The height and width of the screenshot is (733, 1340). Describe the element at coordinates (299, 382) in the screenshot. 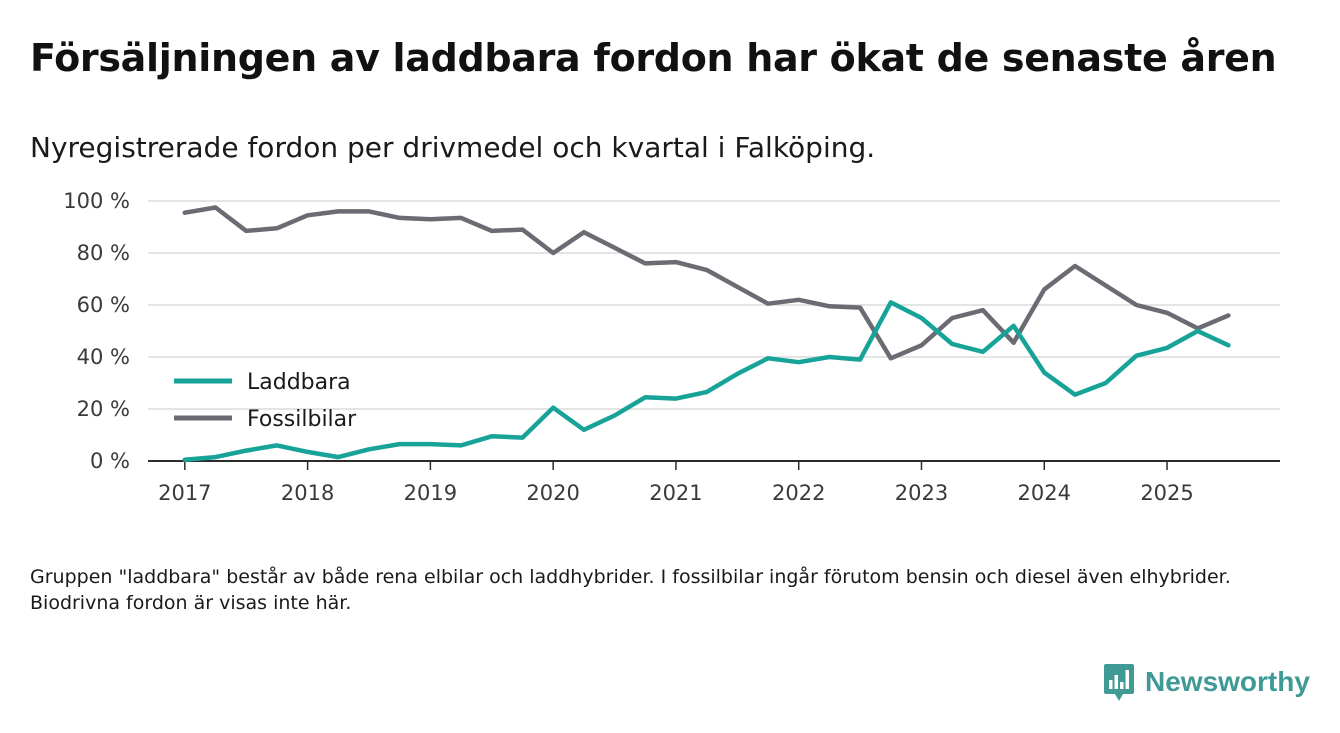

I see `legend-label-laddbara: Laddbara` at that location.